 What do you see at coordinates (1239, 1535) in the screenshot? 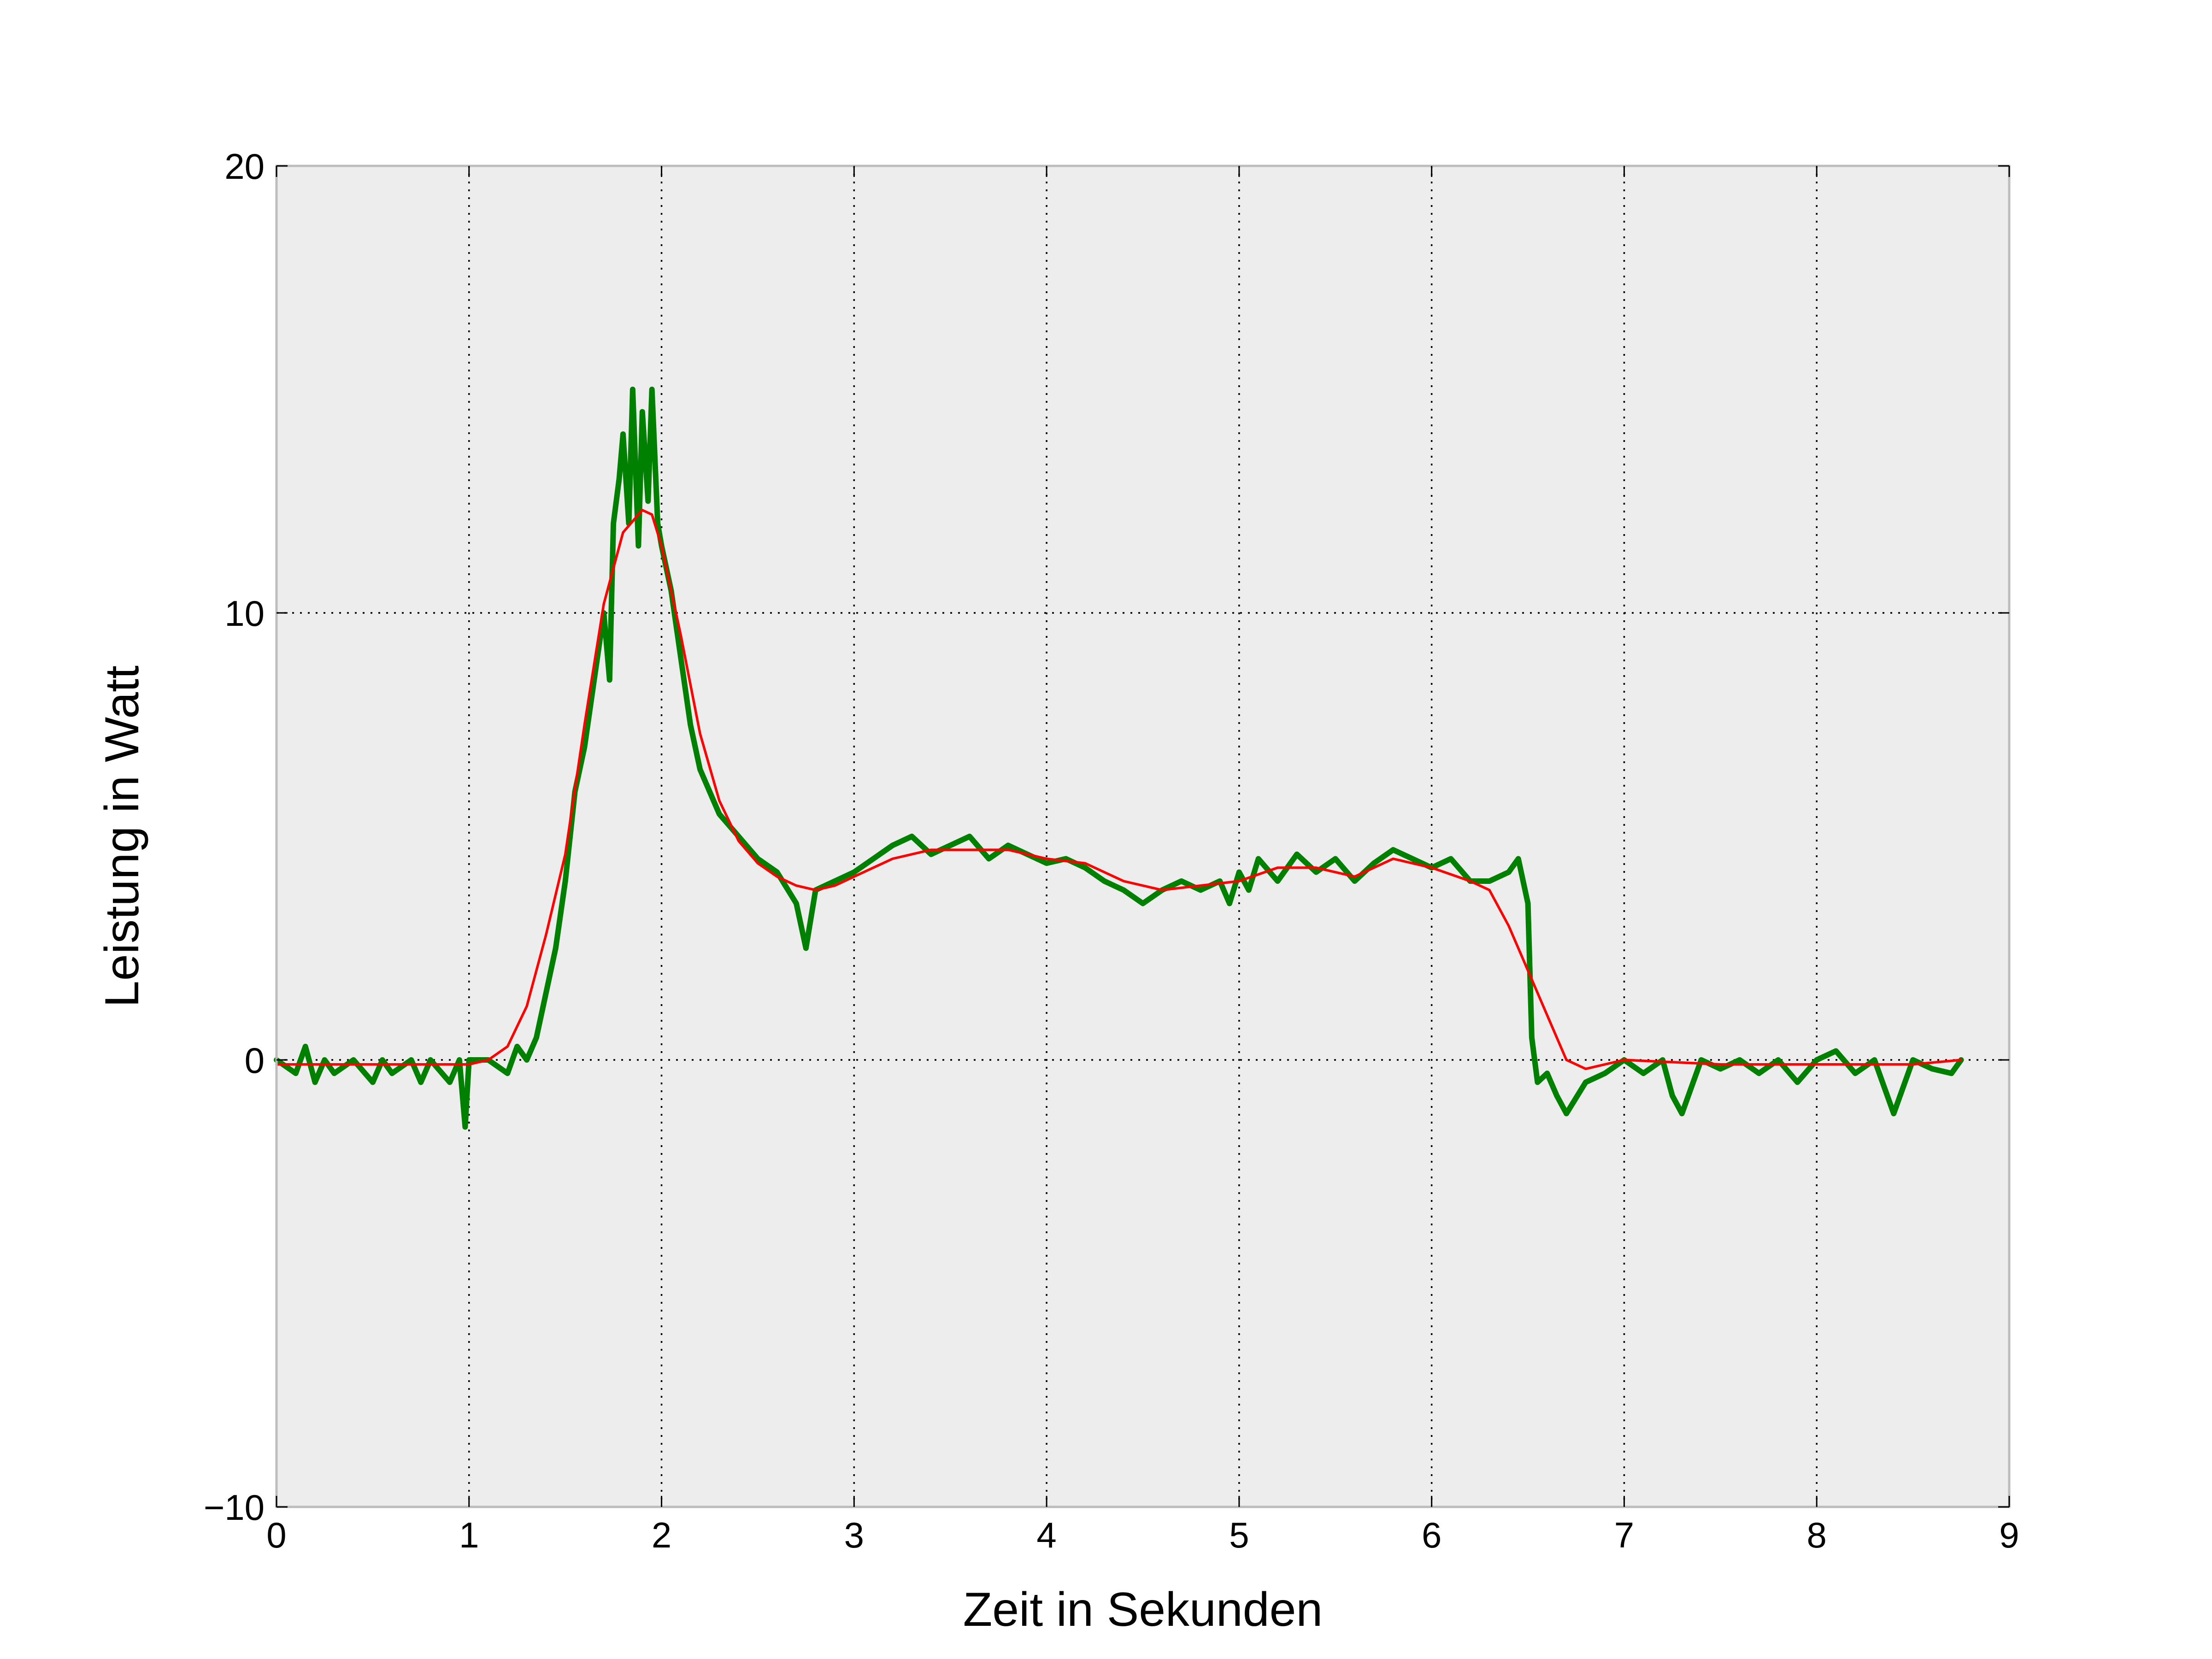
I see `x-tick-label: 5` at bounding box center [1239, 1535].